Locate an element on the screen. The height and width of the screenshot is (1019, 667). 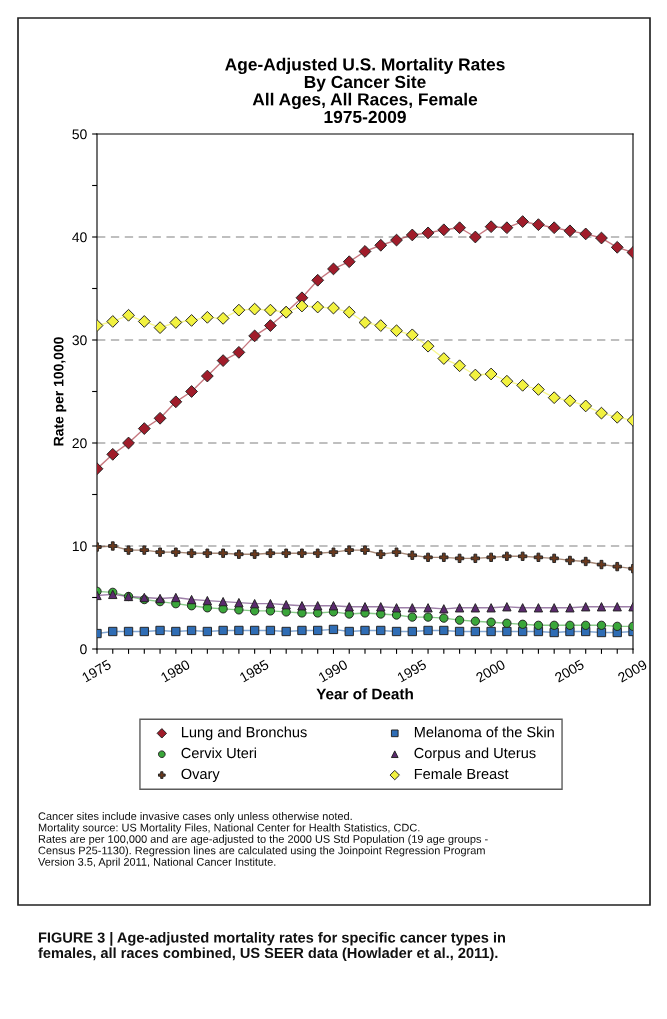
y-tick-label: 0 is located at coordinates (83, 649).